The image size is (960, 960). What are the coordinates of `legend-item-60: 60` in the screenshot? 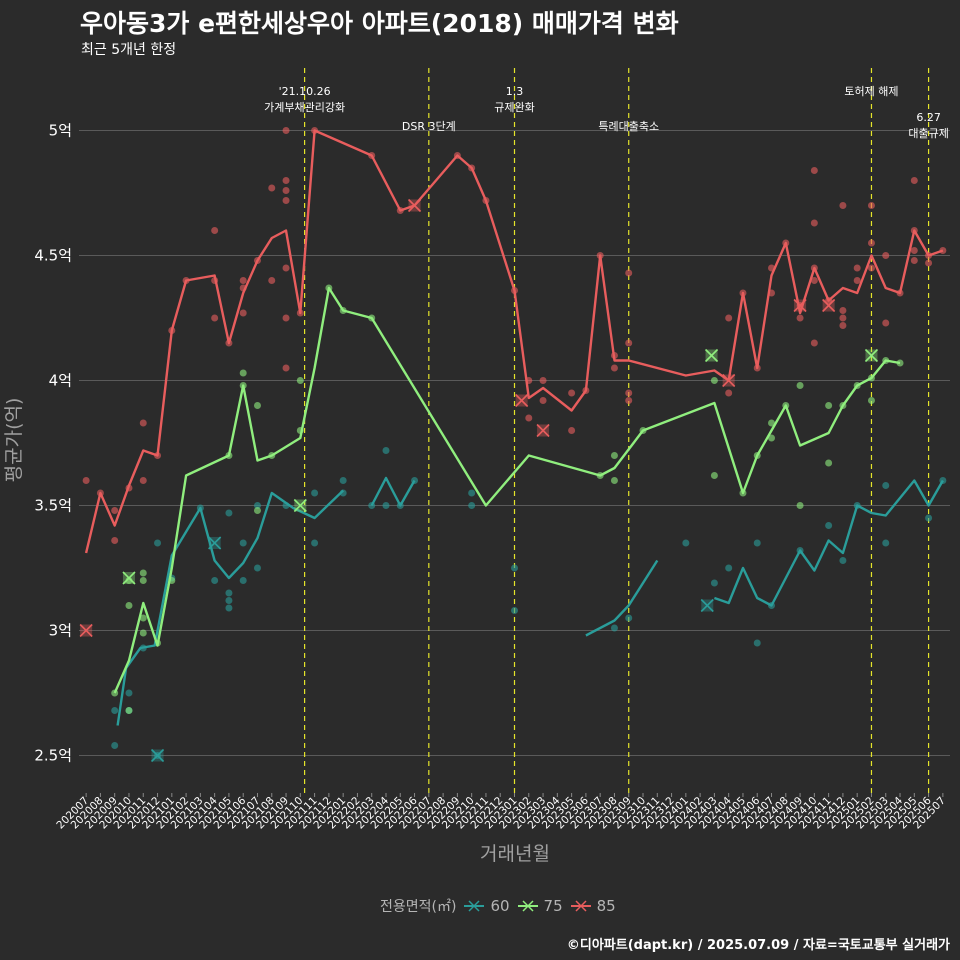 It's located at (487, 906).